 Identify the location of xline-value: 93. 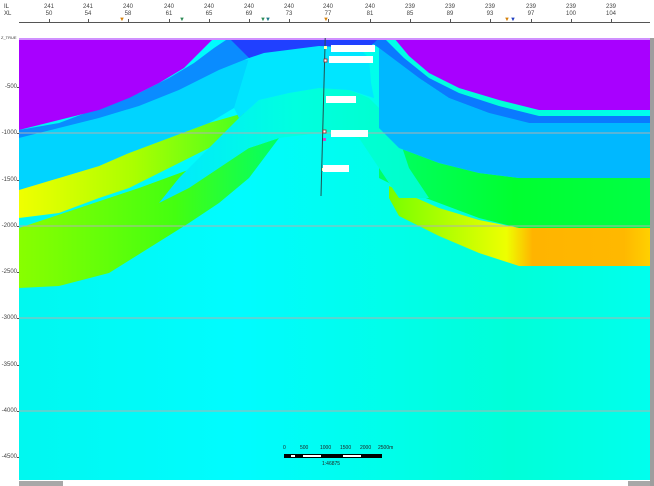
(490, 14).